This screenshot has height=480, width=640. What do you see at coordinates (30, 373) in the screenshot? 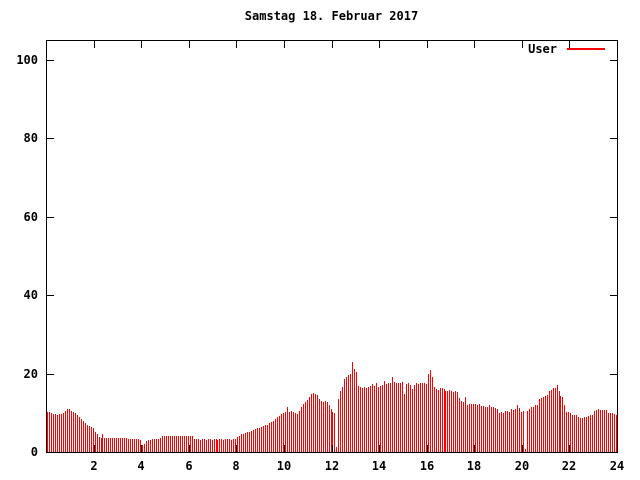
I see `y-tick-label: 20` at bounding box center [30, 373].